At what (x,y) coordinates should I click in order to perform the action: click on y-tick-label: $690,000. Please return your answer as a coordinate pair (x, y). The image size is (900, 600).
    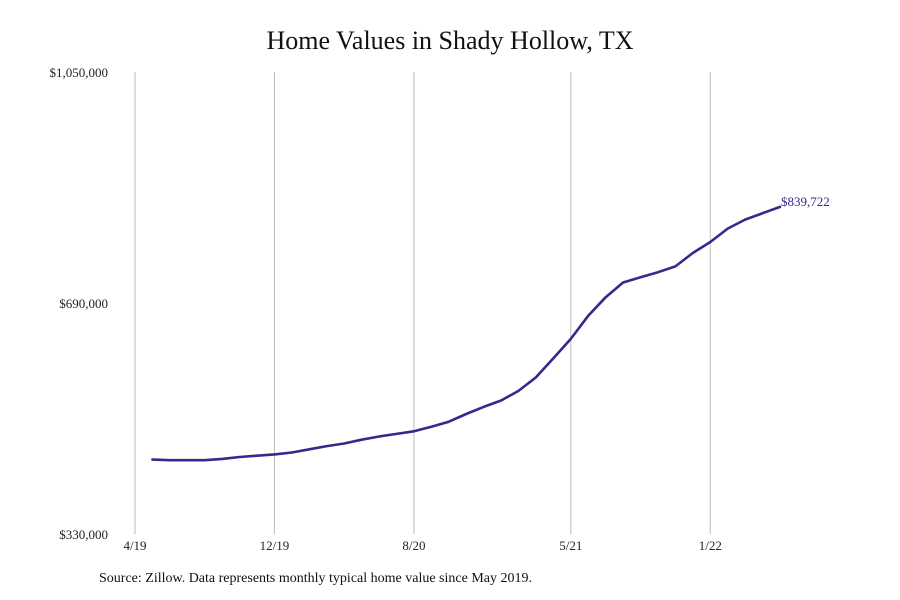
    Looking at the image, I should click on (83, 303).